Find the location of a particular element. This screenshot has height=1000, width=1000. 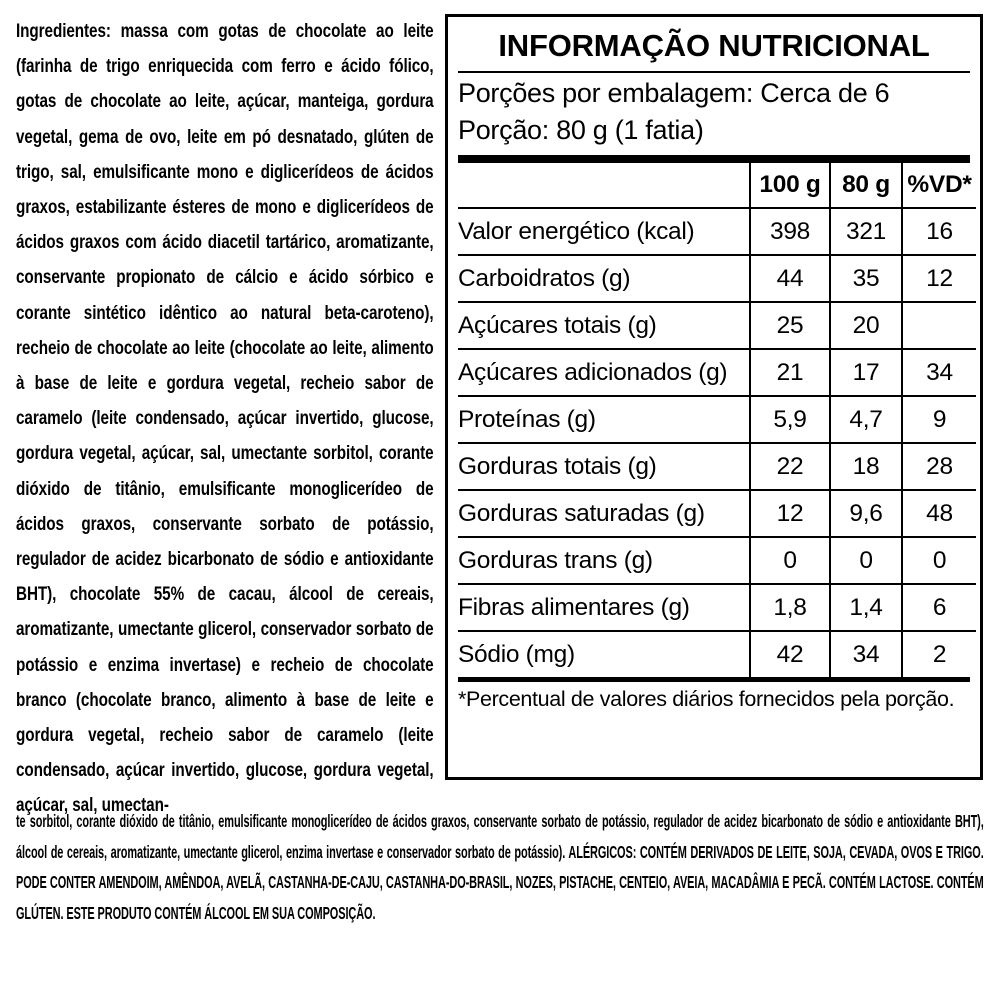

value-100g-cell: 25 is located at coordinates (789, 326).